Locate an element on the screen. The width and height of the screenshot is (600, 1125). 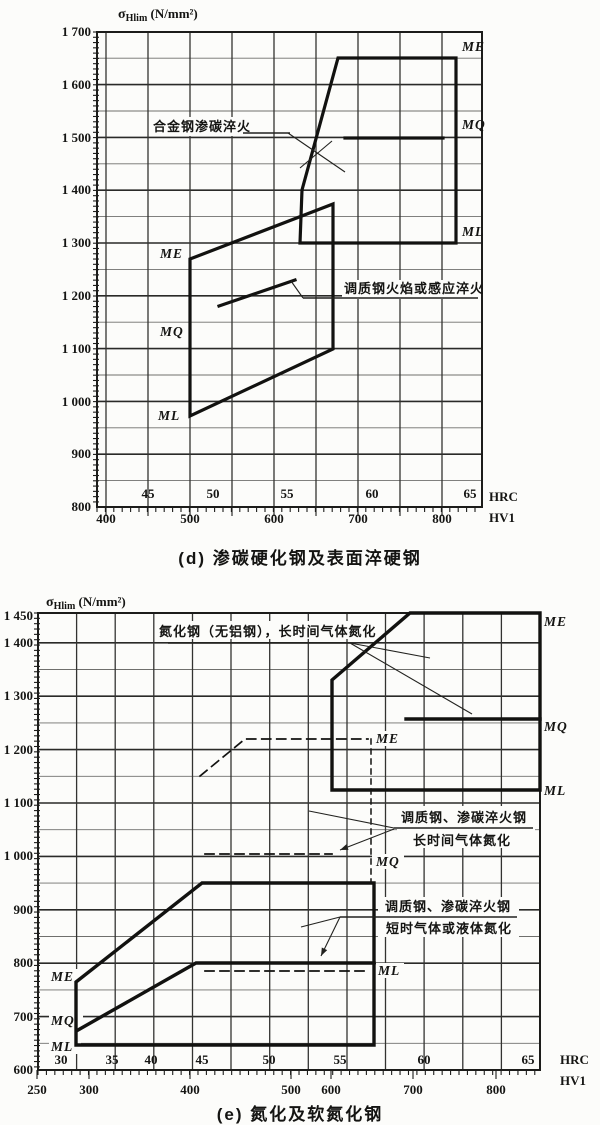
chart-label: 1 500 is located at coordinates (76, 137).